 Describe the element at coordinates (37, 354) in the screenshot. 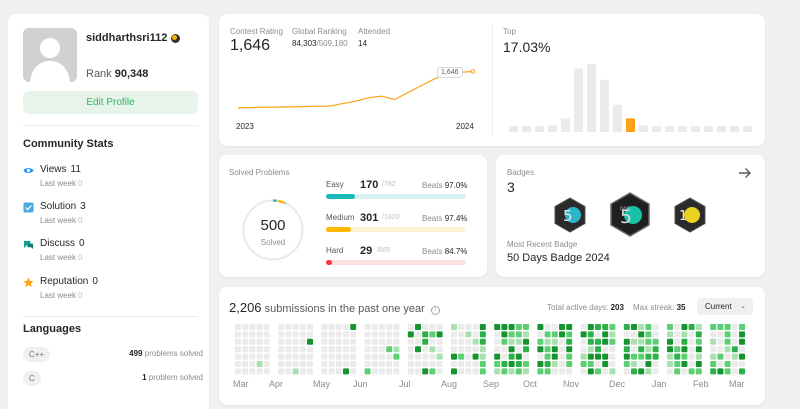

I see `language-tag: C++` at that location.